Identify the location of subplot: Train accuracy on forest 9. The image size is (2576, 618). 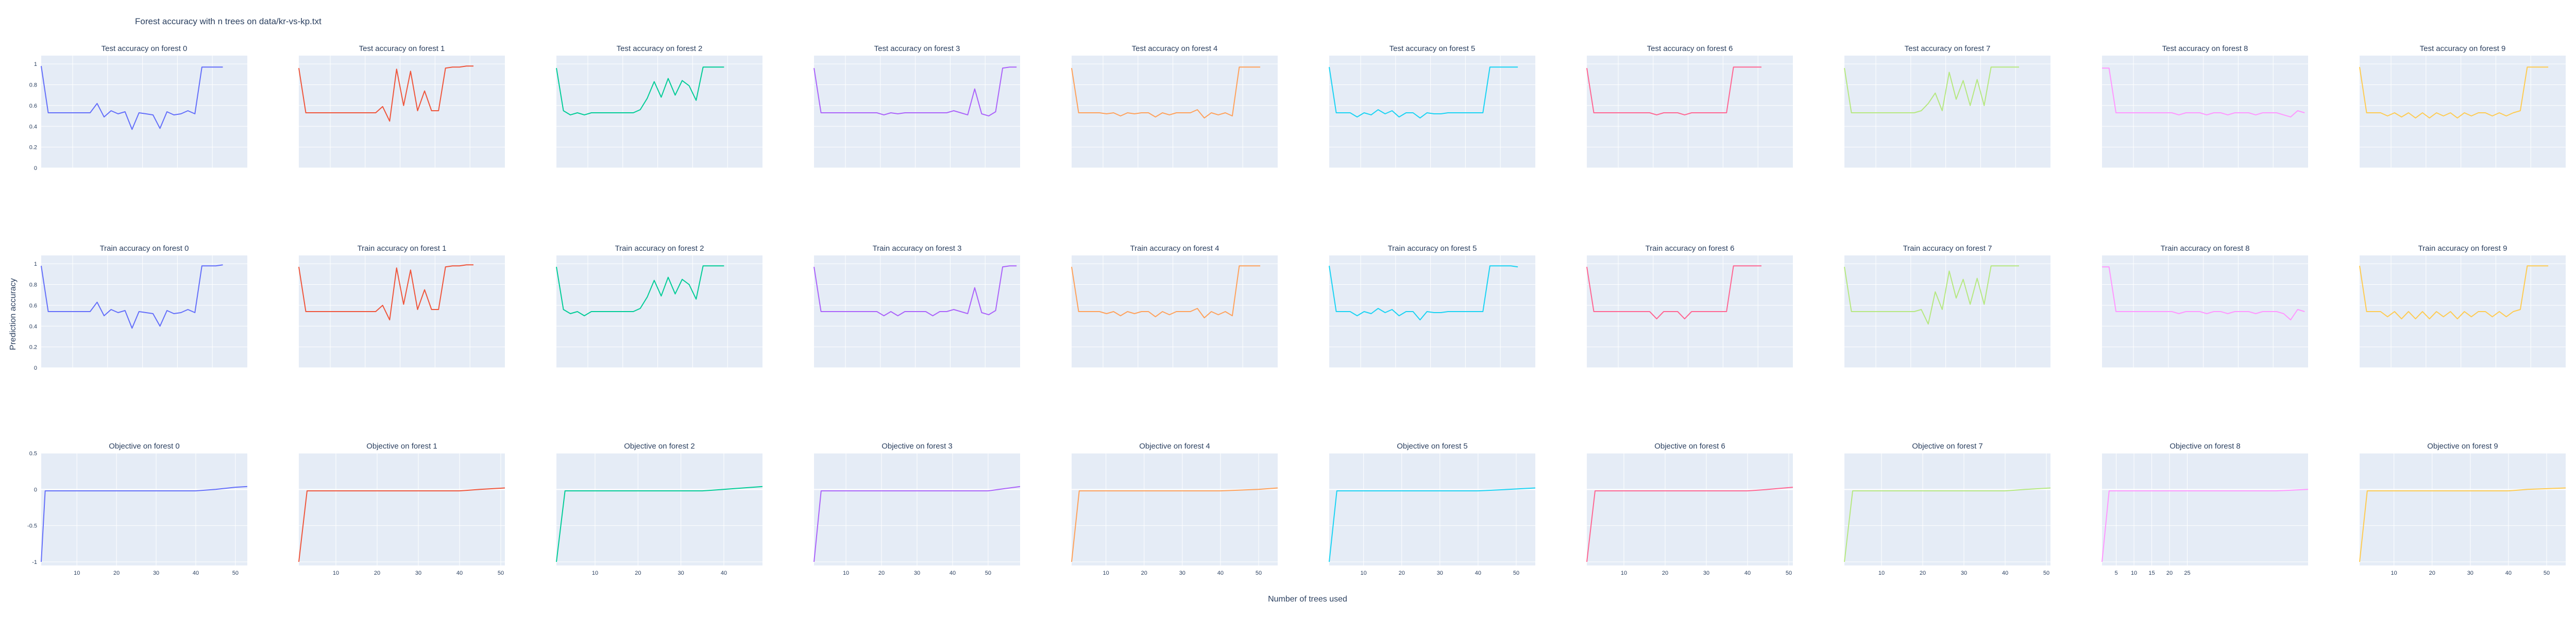
(2462, 306).